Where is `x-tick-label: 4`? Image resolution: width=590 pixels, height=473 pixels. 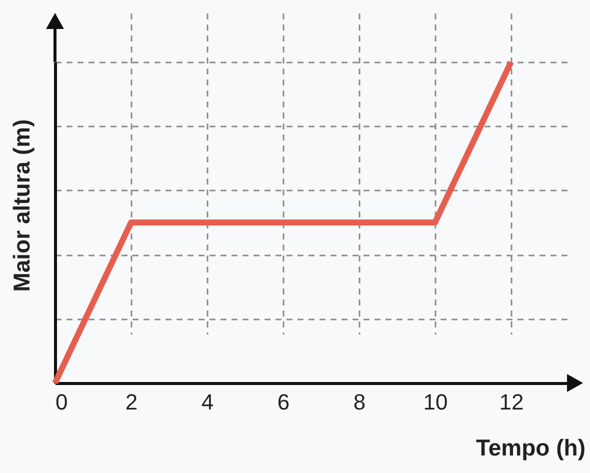
x-tick-label: 4 is located at coordinates (207, 402).